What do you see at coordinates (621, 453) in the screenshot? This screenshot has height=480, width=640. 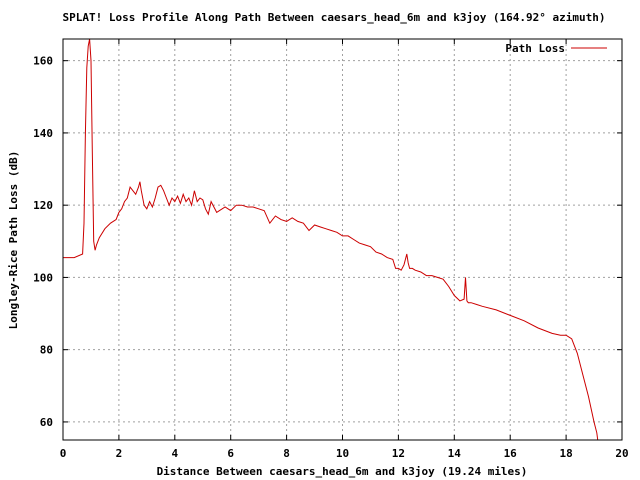 I see `x-tick-label: 20` at bounding box center [621, 453].